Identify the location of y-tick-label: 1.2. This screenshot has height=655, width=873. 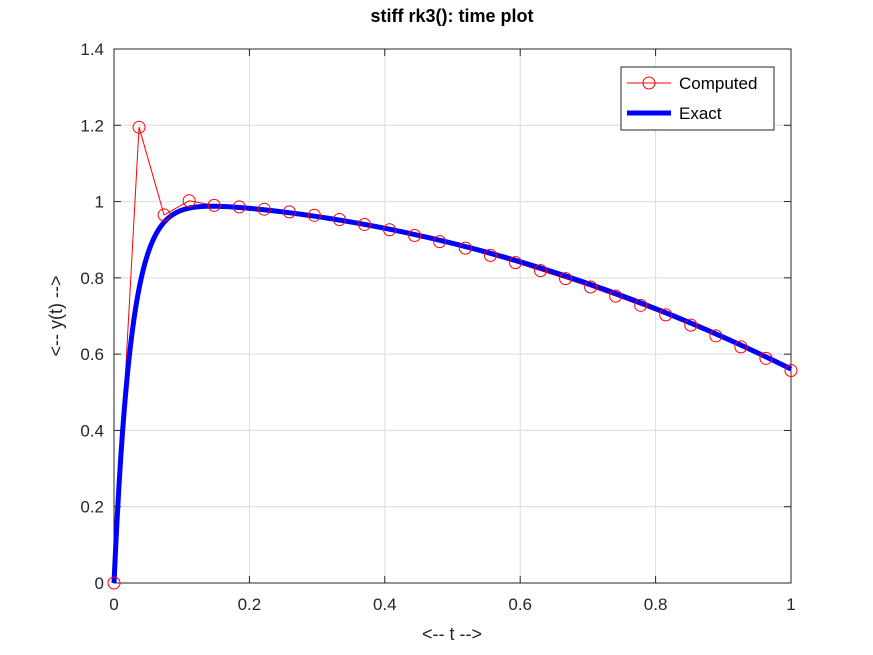
(92, 125).